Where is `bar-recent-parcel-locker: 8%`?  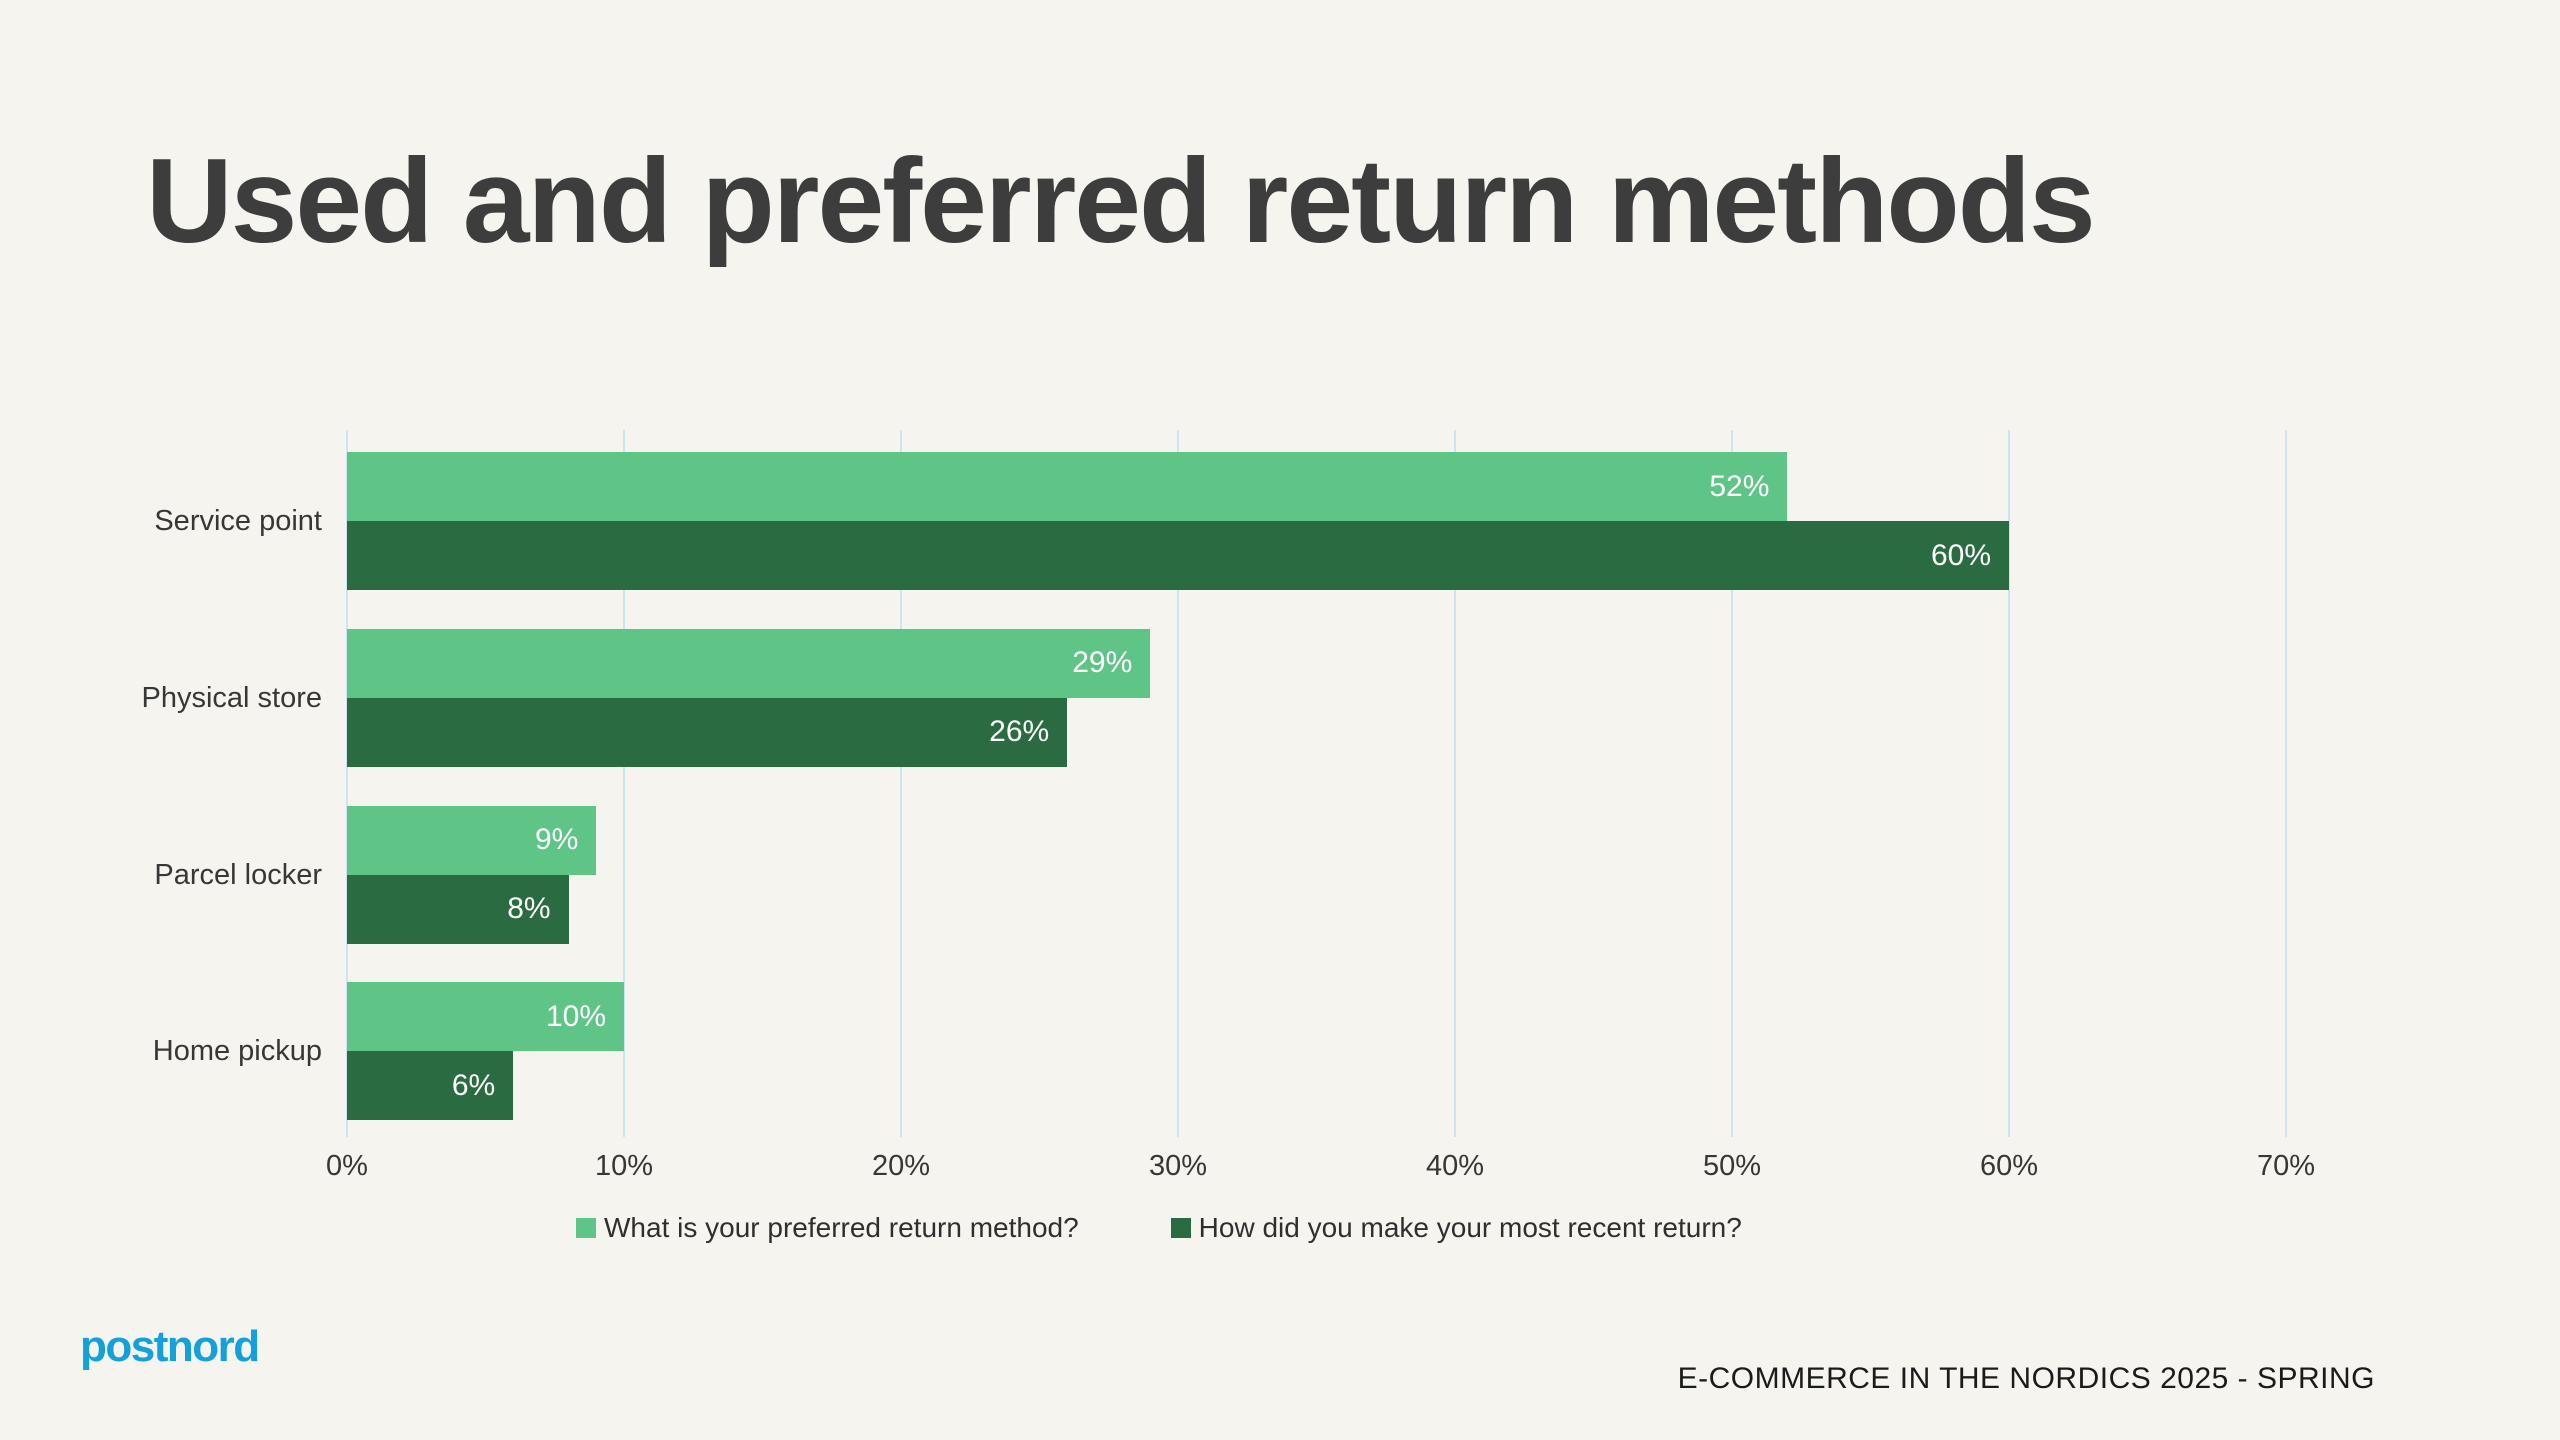
bar-recent-parcel-locker: 8% is located at coordinates (458, 909).